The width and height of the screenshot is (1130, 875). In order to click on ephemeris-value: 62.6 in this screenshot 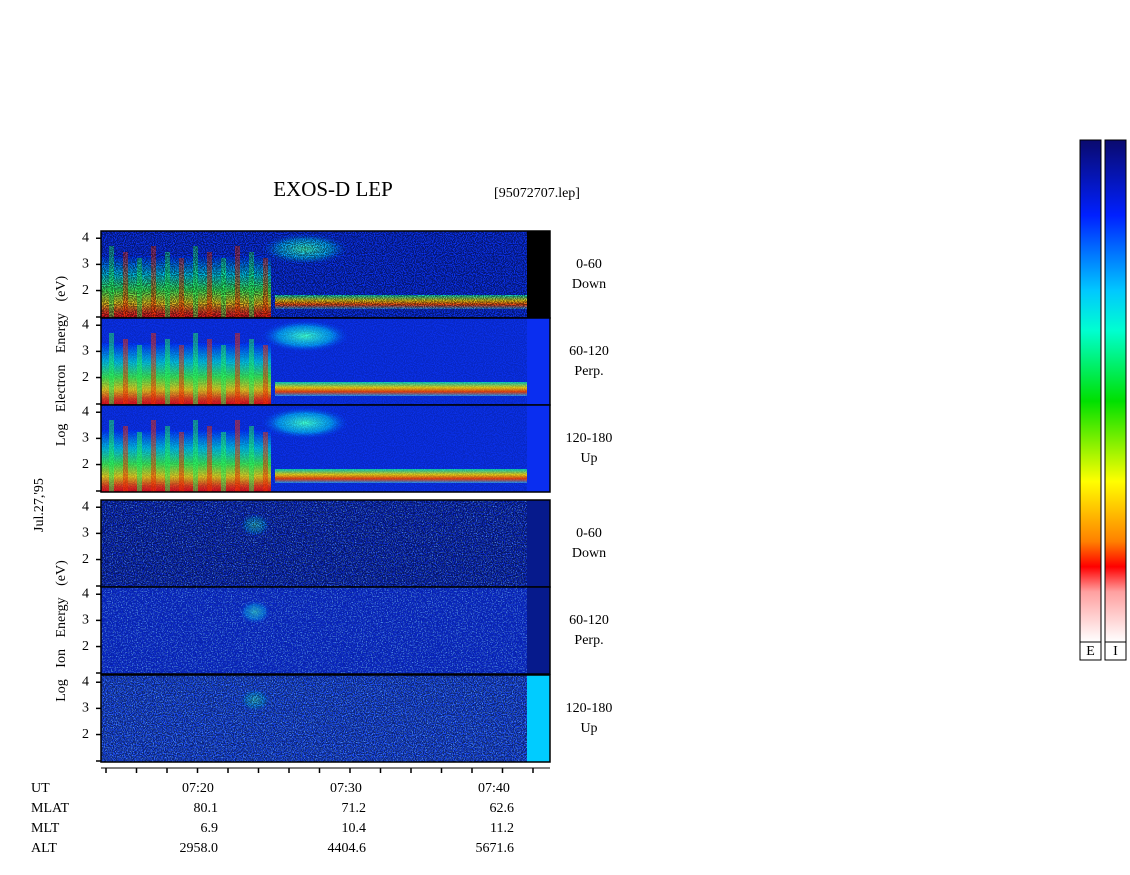, I will do `click(502, 808)`.